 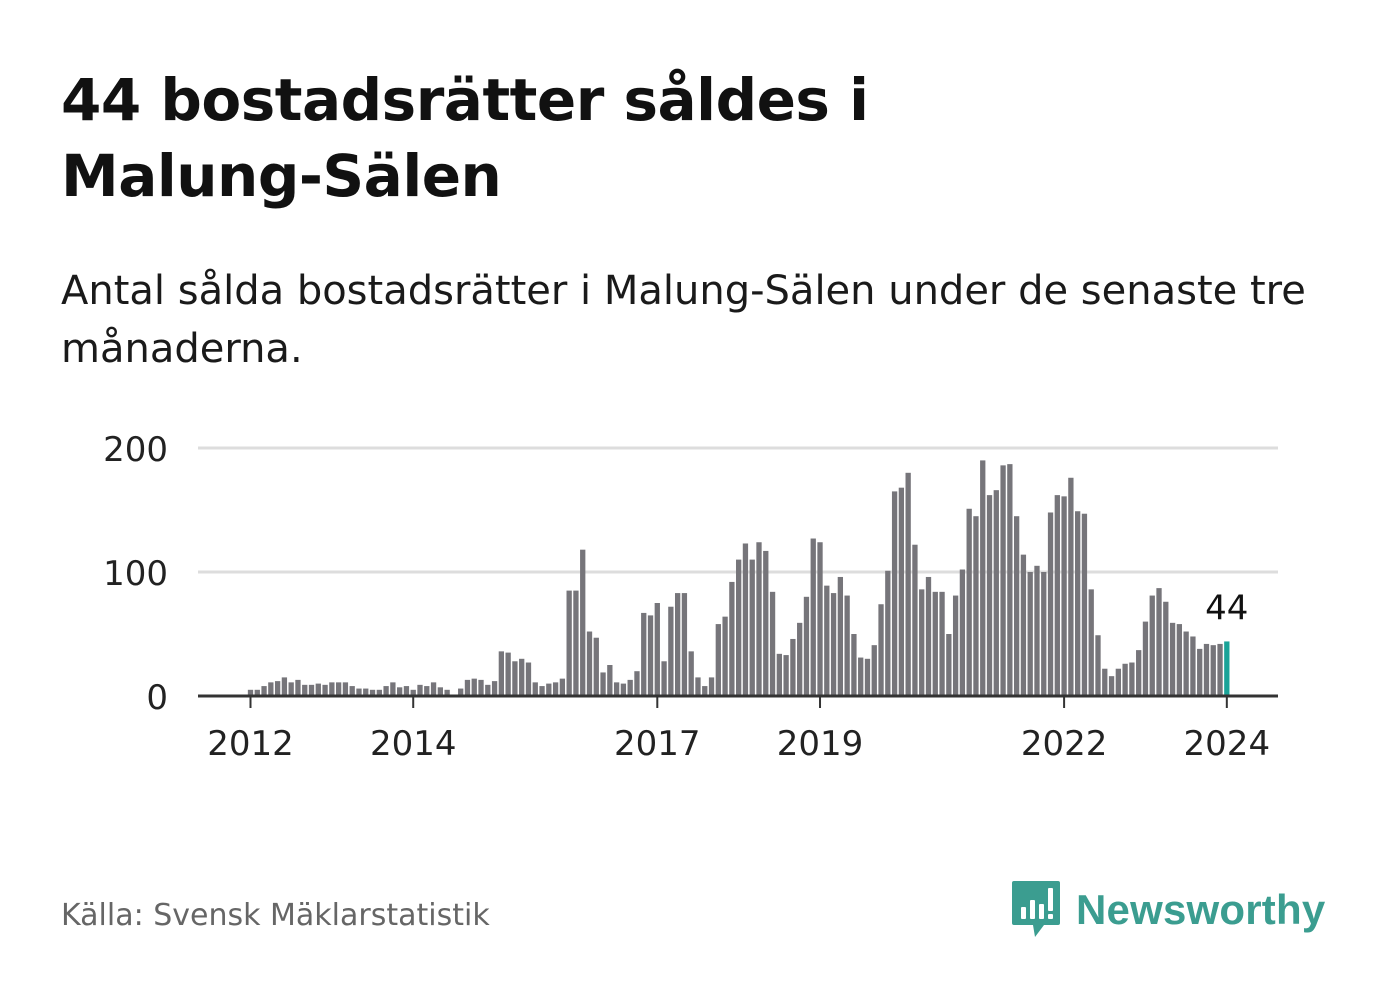 I want to click on y-axis-ticks: 0 100 200, so click(x=135, y=574).